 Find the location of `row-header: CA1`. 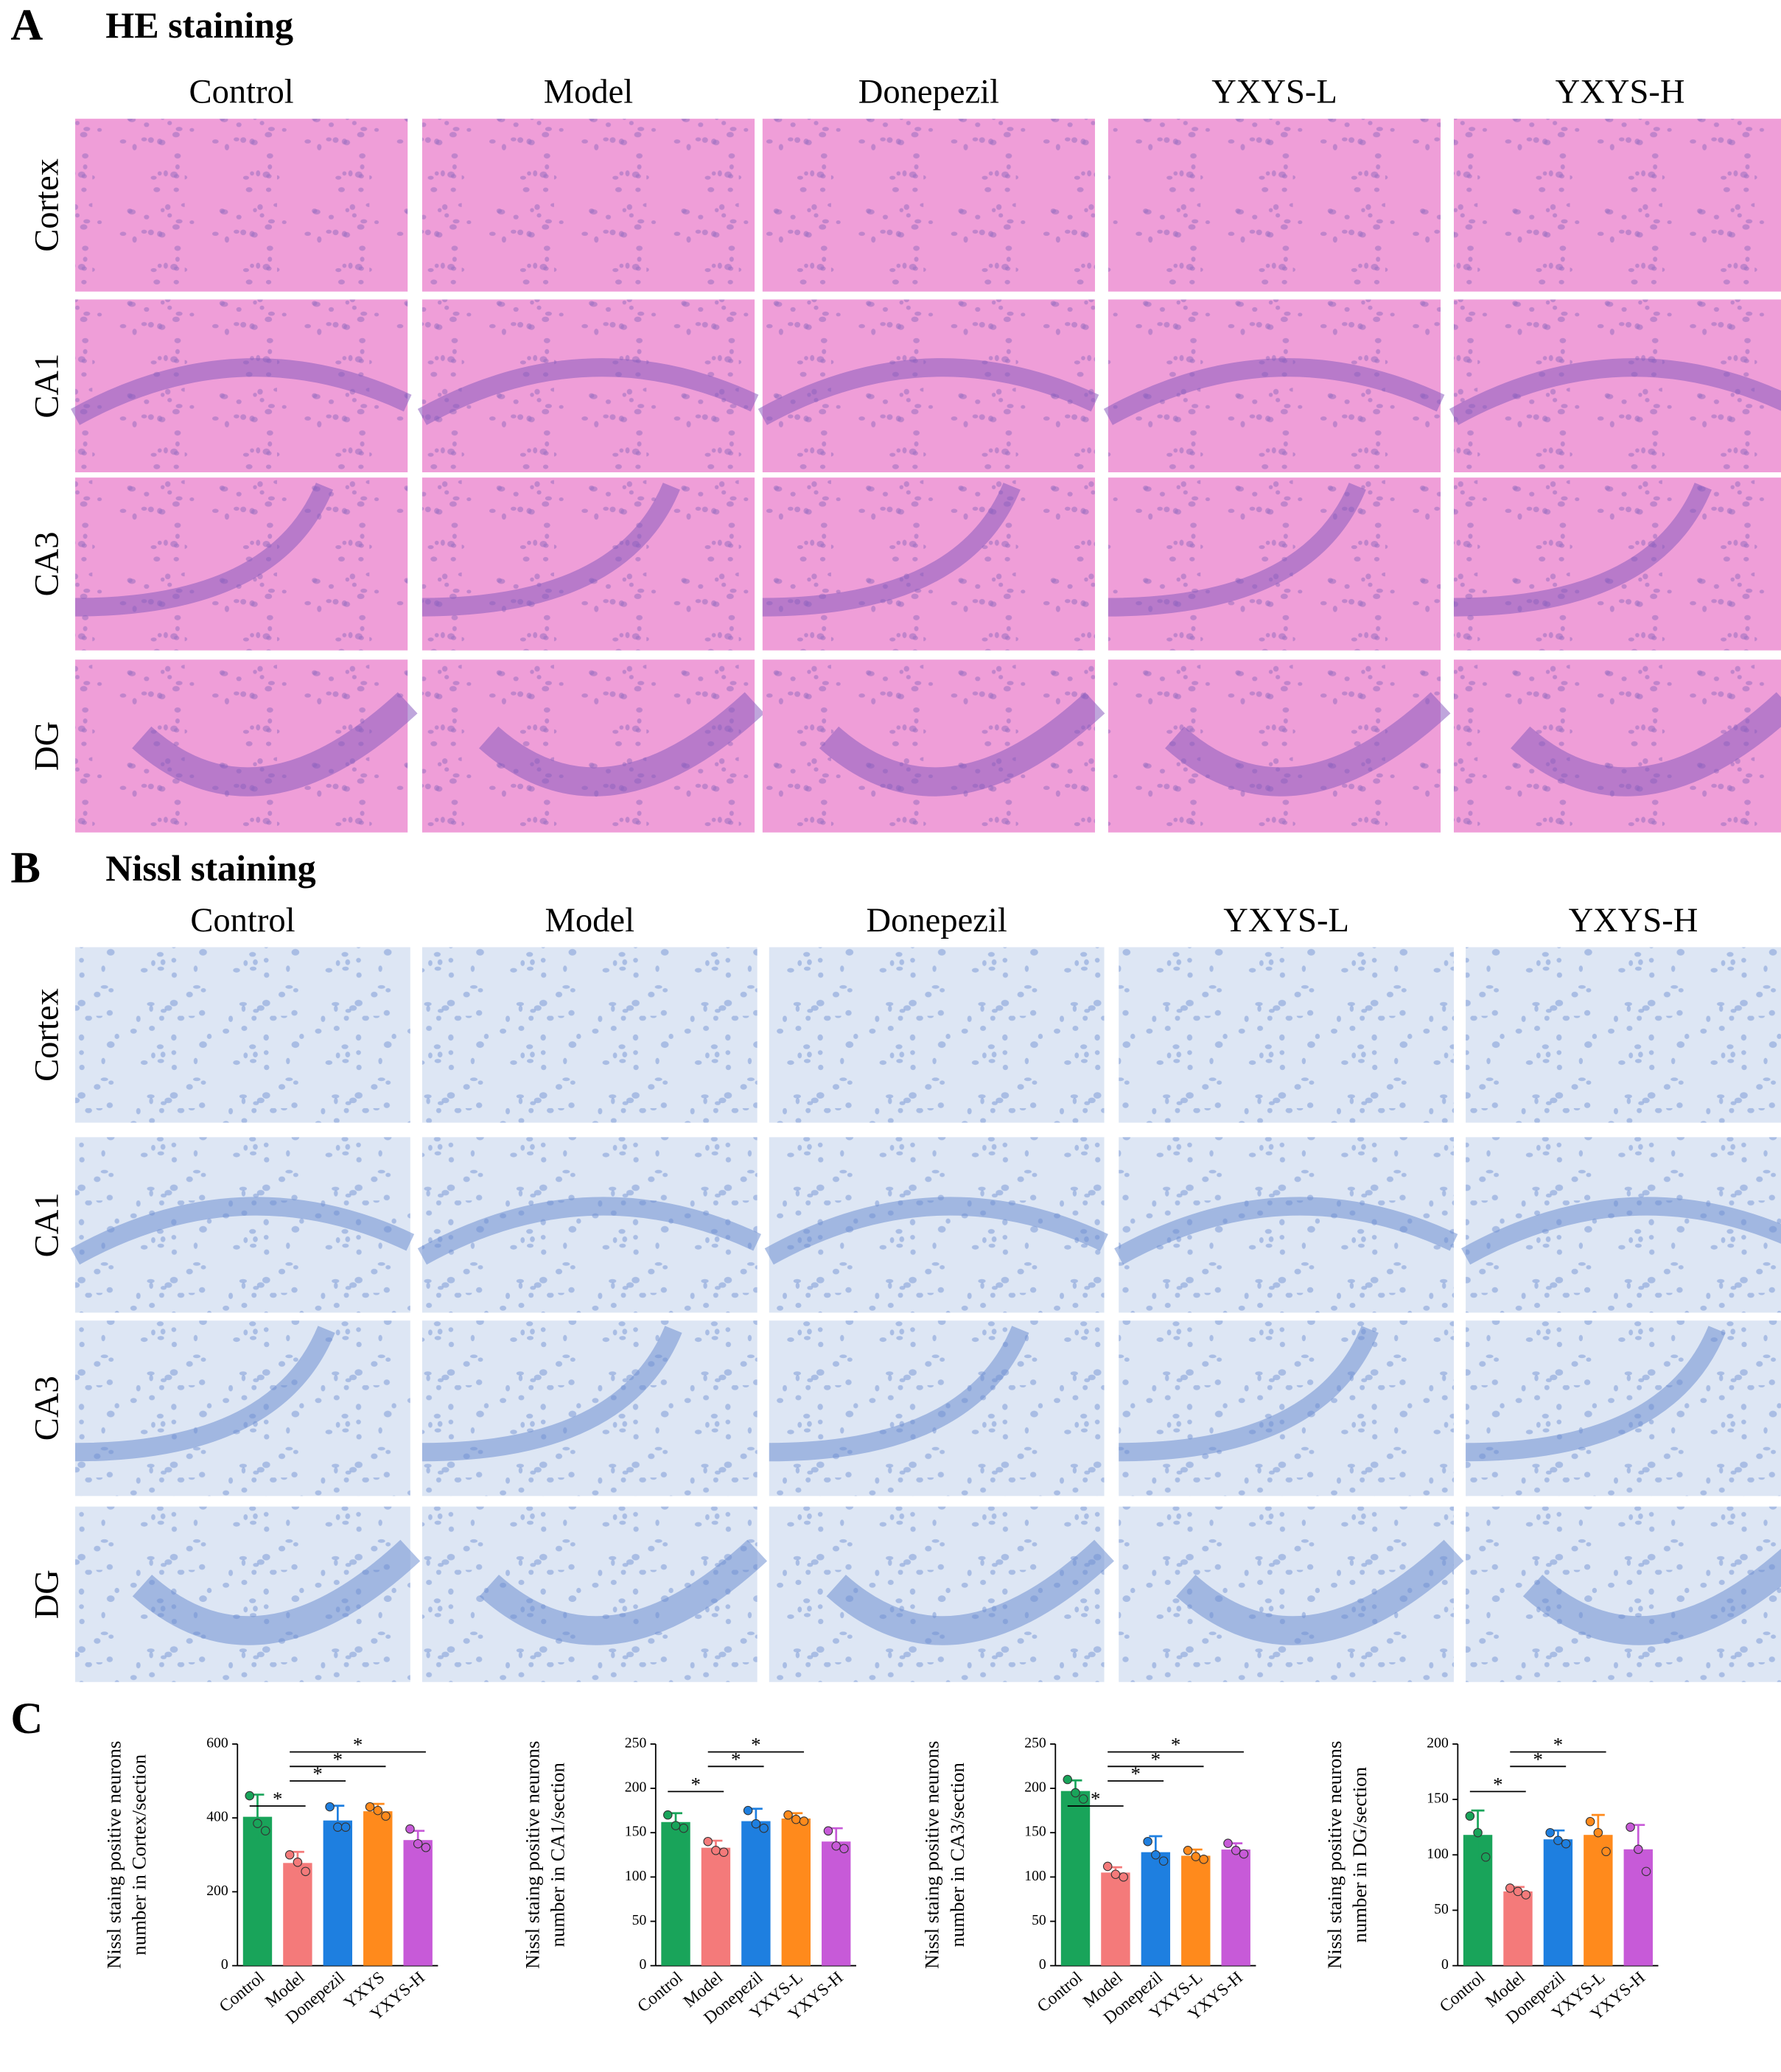

row-header: CA1 is located at coordinates (47, 1224).